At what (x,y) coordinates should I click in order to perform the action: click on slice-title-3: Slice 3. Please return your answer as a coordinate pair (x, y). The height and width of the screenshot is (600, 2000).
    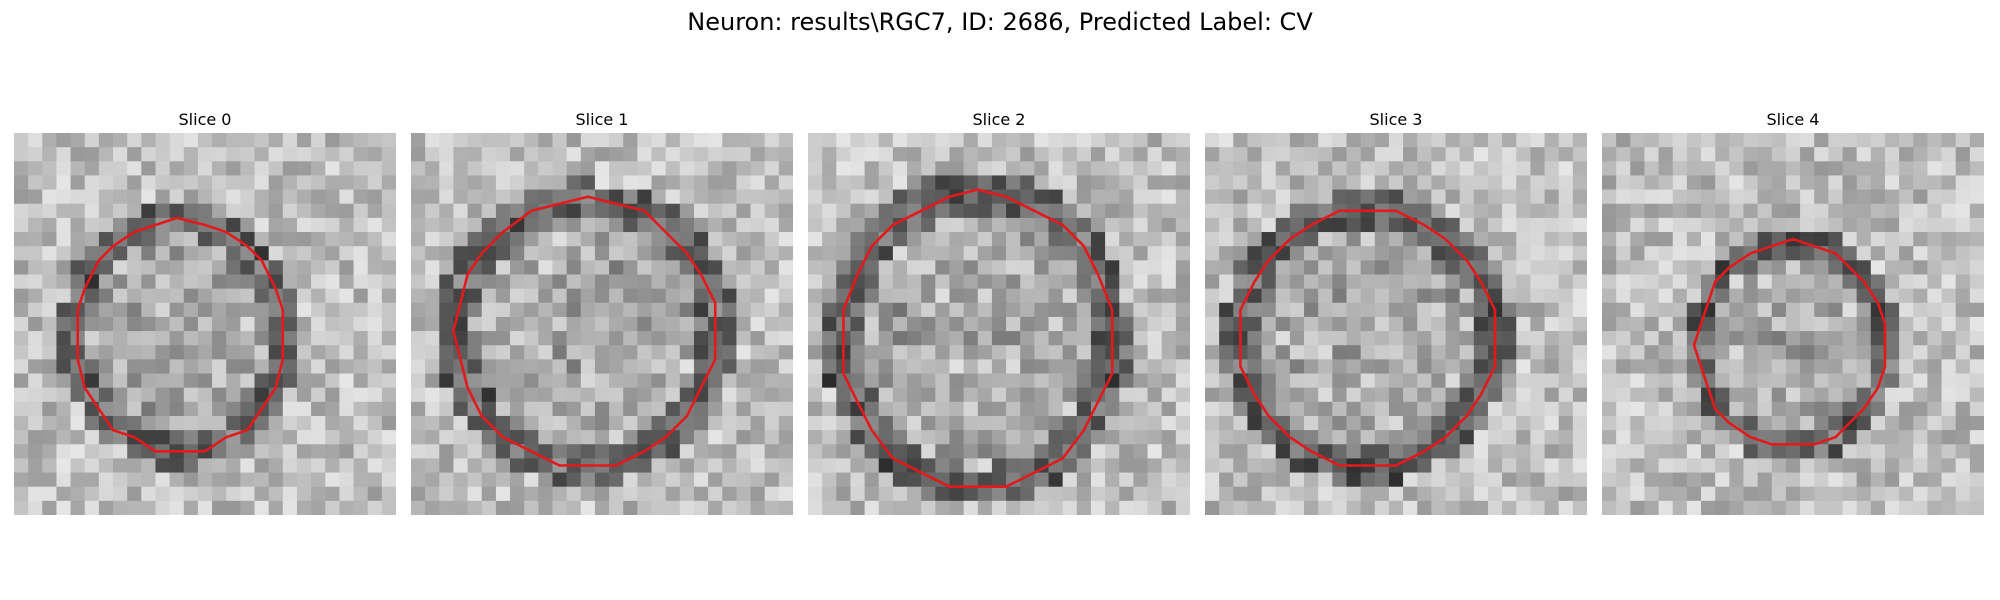
    Looking at the image, I should click on (1396, 119).